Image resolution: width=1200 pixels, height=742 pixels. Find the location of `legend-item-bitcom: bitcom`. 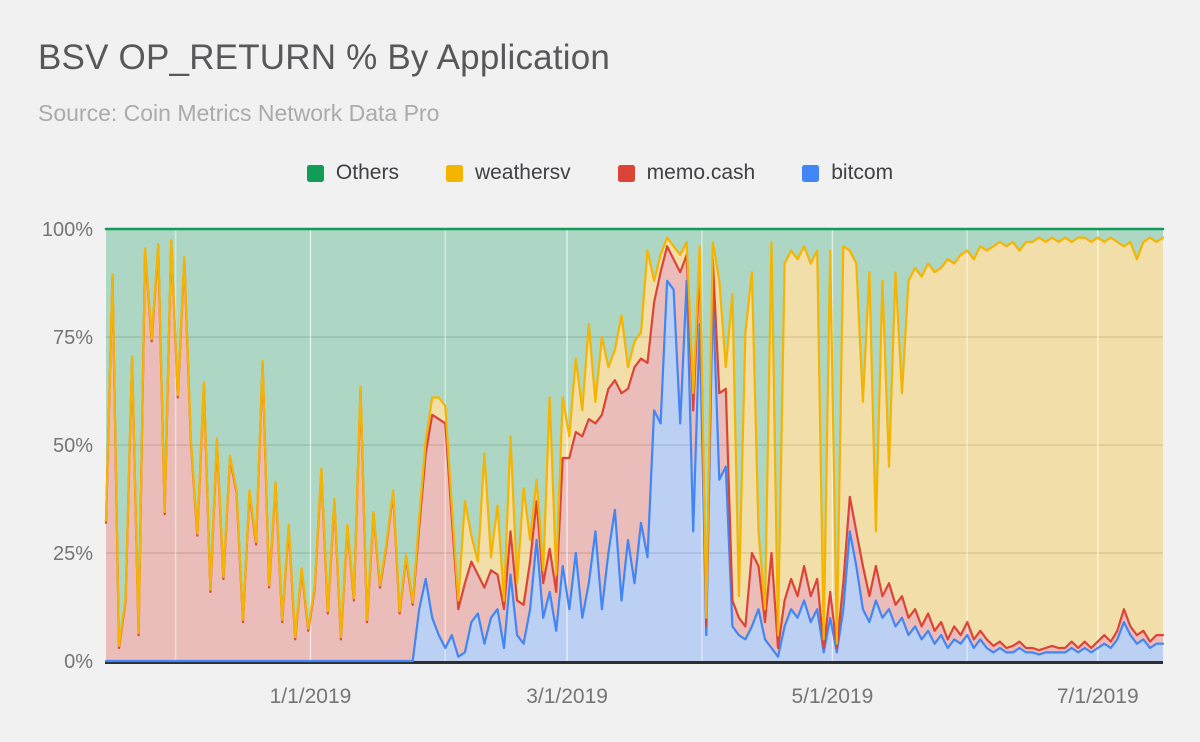

legend-item-bitcom: bitcom is located at coordinates (847, 173).